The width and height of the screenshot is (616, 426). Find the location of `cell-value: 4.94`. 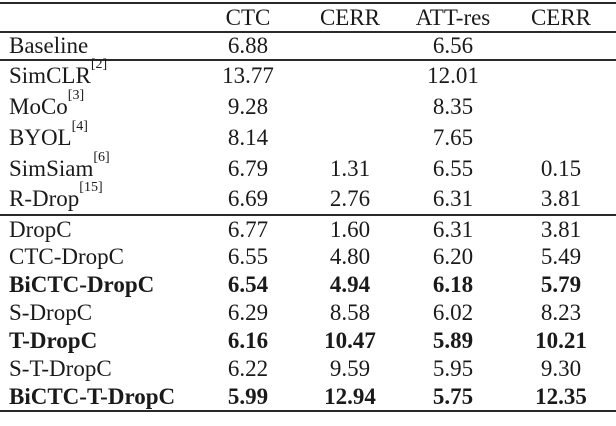

cell-value: 4.94 is located at coordinates (350, 284).